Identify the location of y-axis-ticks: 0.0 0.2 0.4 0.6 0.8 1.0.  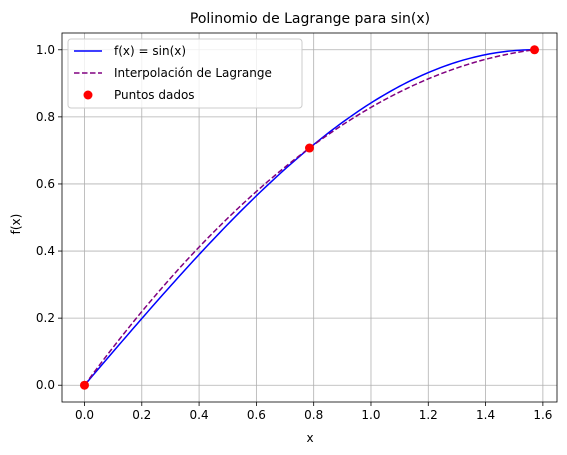
(49, 217).